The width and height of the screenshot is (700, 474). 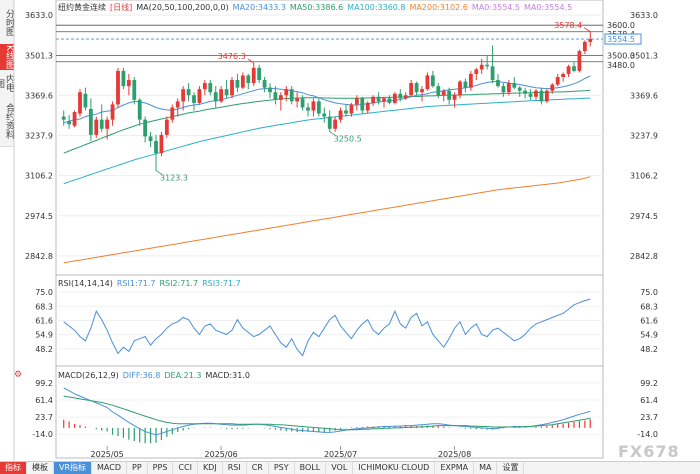 What do you see at coordinates (110, 468) in the screenshot?
I see `tab-macd: MACD` at bounding box center [110, 468].